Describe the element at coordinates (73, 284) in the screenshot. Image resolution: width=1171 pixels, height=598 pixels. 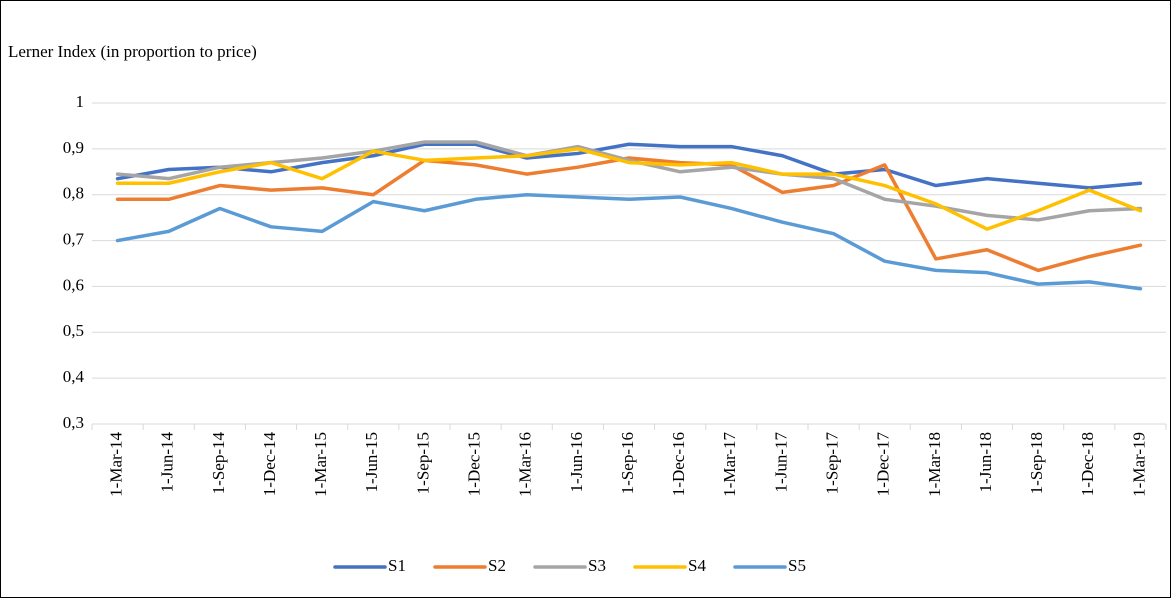
I see `y-tick-label: 0,6` at that location.